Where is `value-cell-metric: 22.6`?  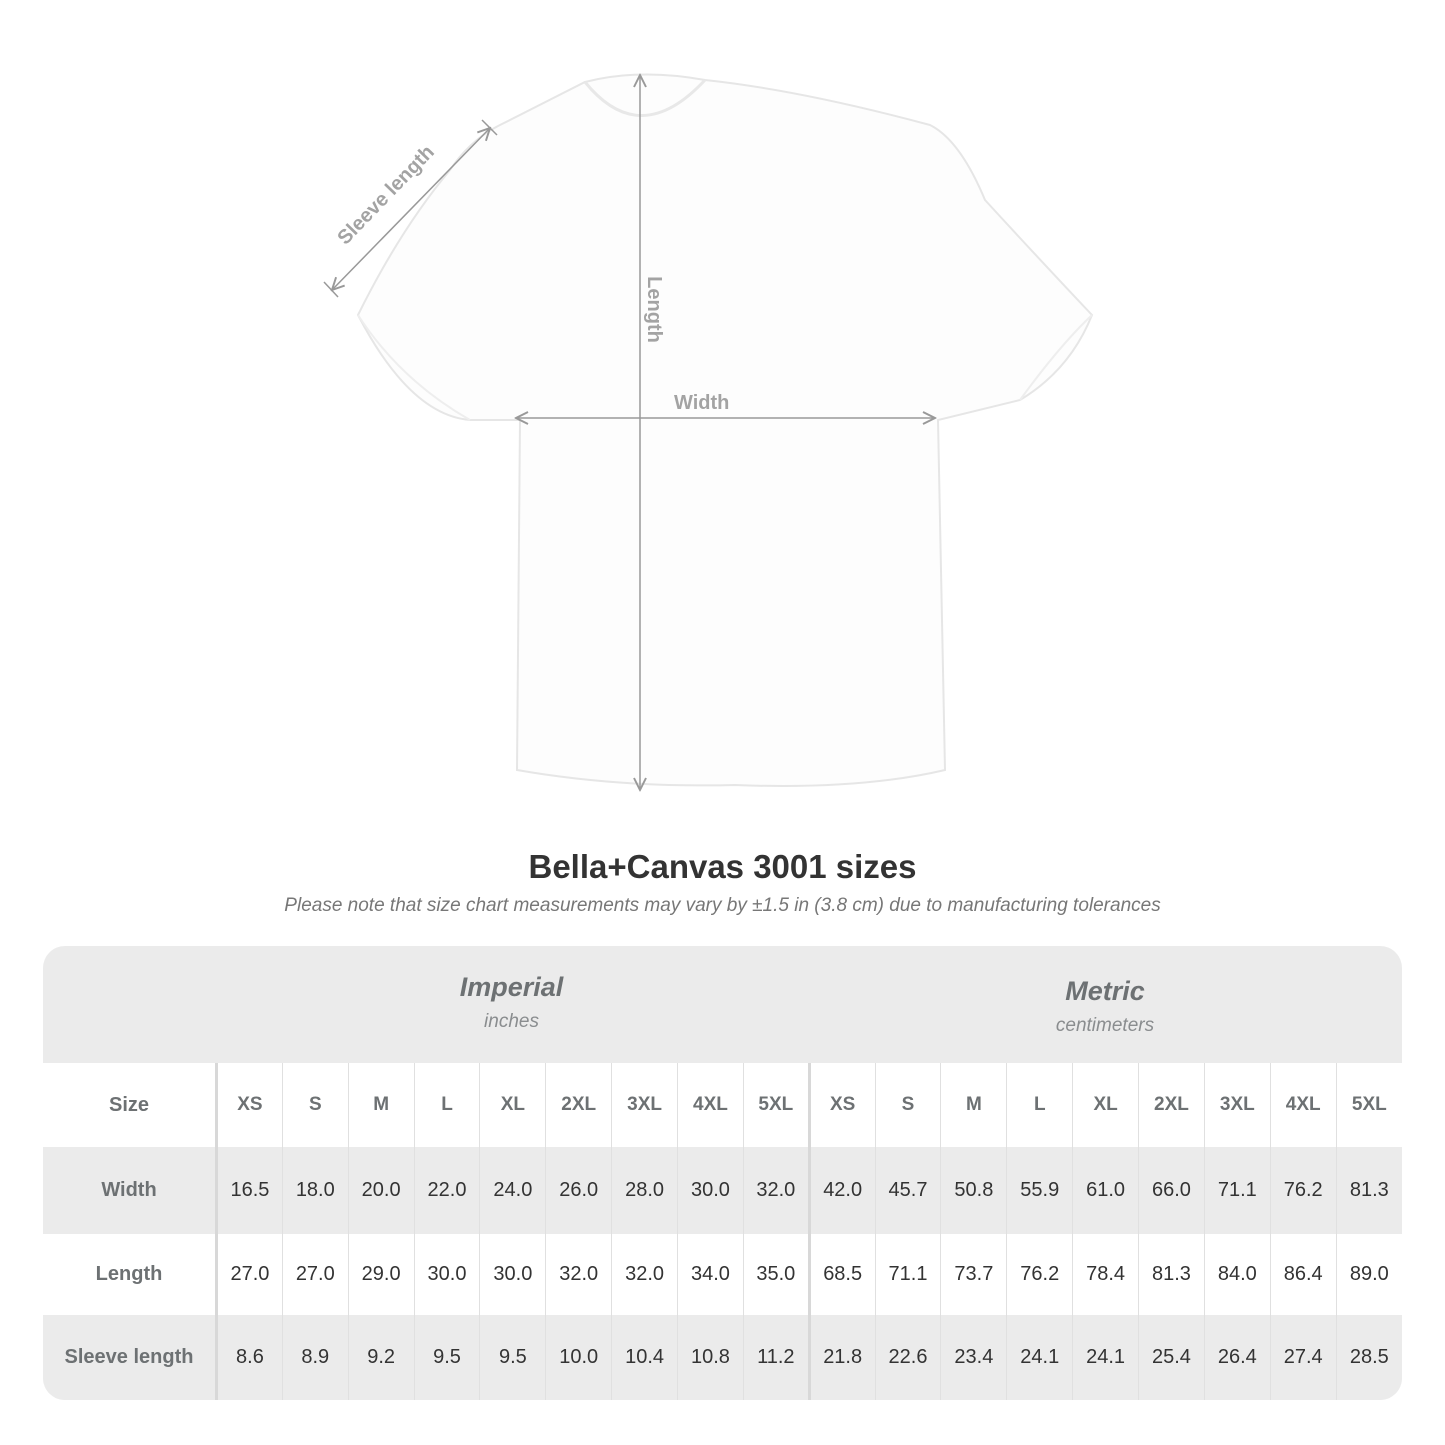
value-cell-metric: 22.6 is located at coordinates (907, 1357).